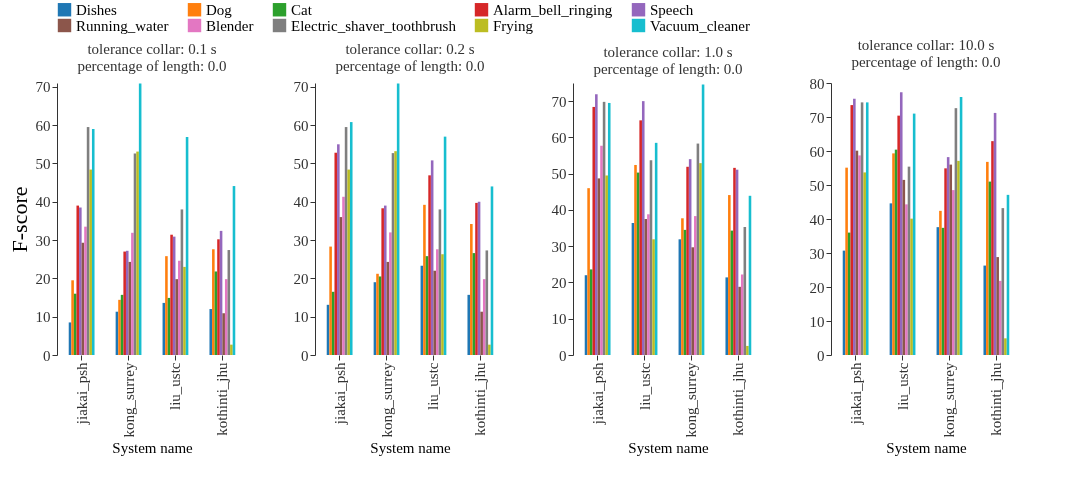  Describe the element at coordinates (513, 25) in the screenshot. I see `legend-label: Frying` at that location.